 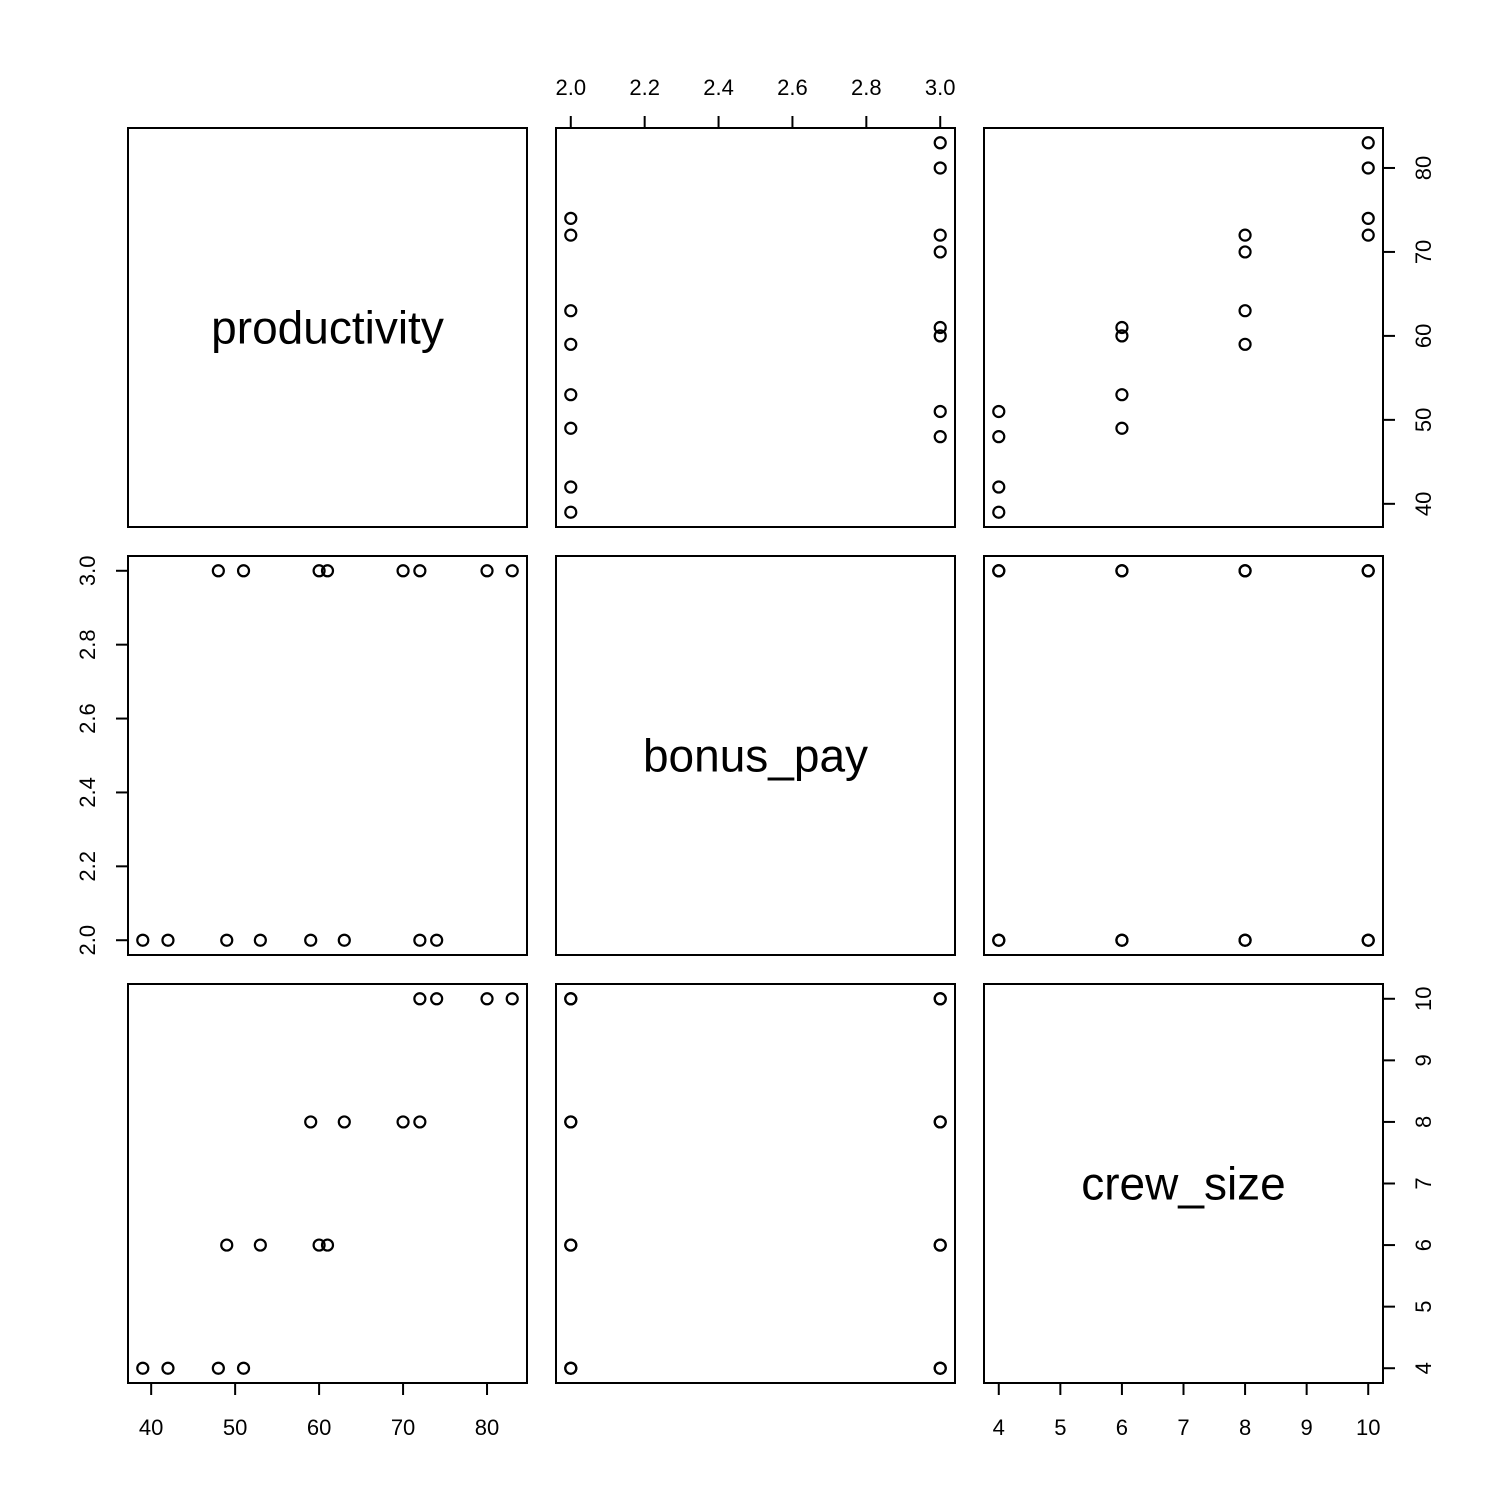 I want to click on panel-frame-crew_size-vs-productivity, so click(x=327, y=1183).